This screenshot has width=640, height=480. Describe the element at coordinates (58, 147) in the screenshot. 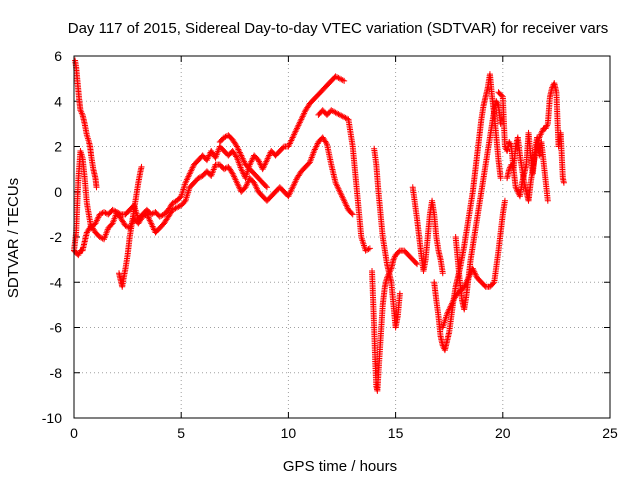

I see `y-tick-label: 2` at that location.